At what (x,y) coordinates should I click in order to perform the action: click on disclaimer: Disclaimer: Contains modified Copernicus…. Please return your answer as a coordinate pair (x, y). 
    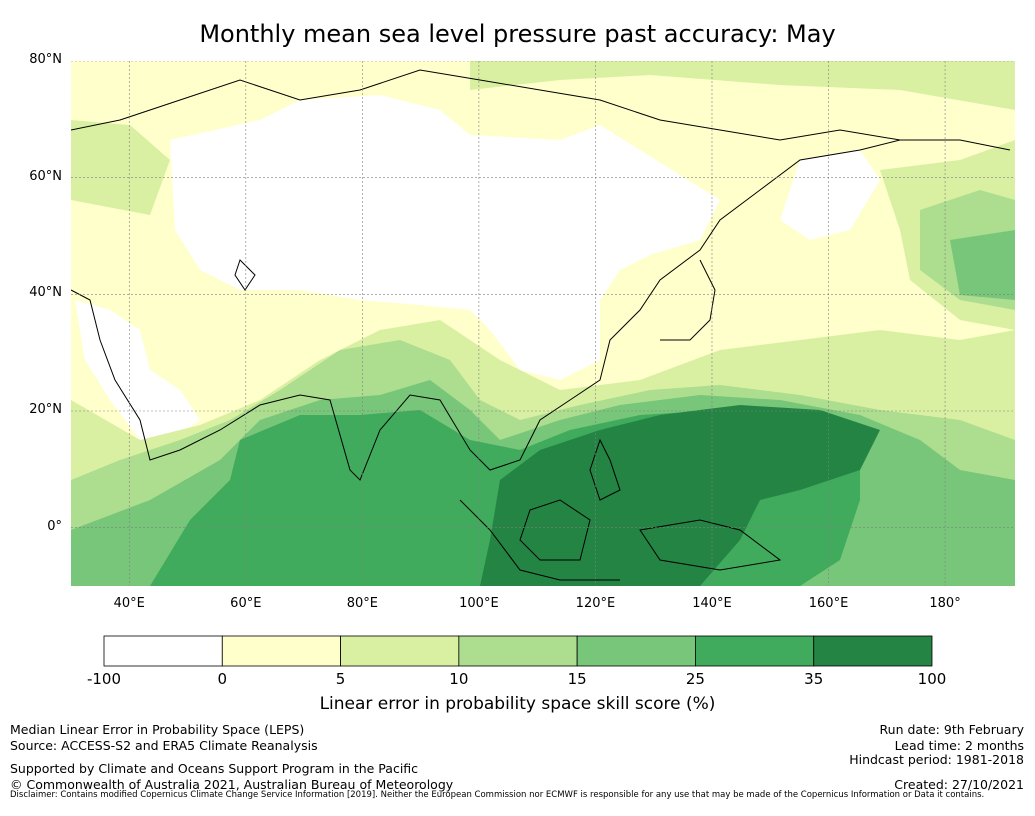
    Looking at the image, I should click on (497, 795).